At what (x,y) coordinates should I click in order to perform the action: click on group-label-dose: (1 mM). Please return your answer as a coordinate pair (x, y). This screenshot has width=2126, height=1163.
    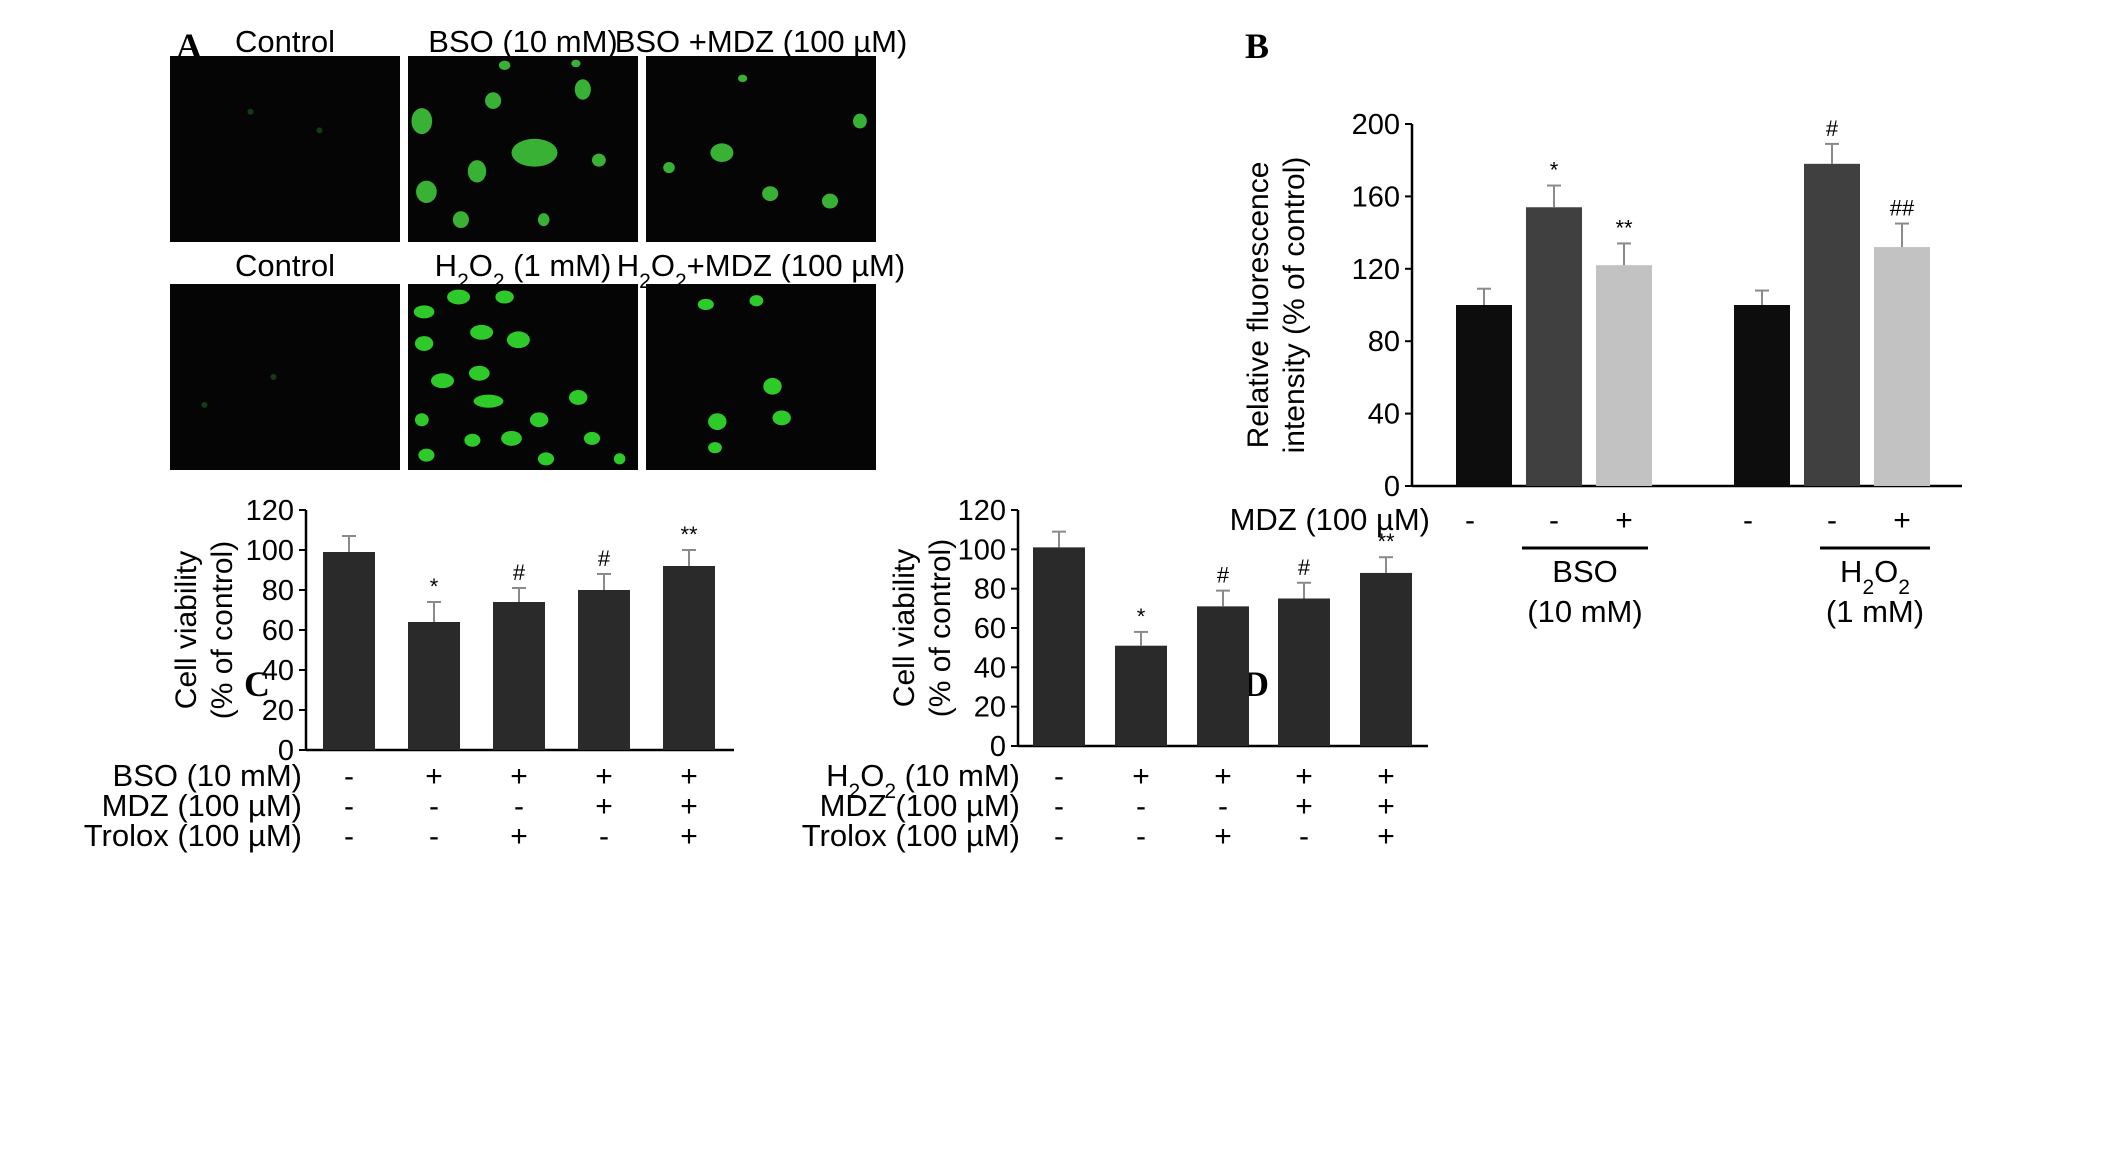
    Looking at the image, I should click on (1875, 611).